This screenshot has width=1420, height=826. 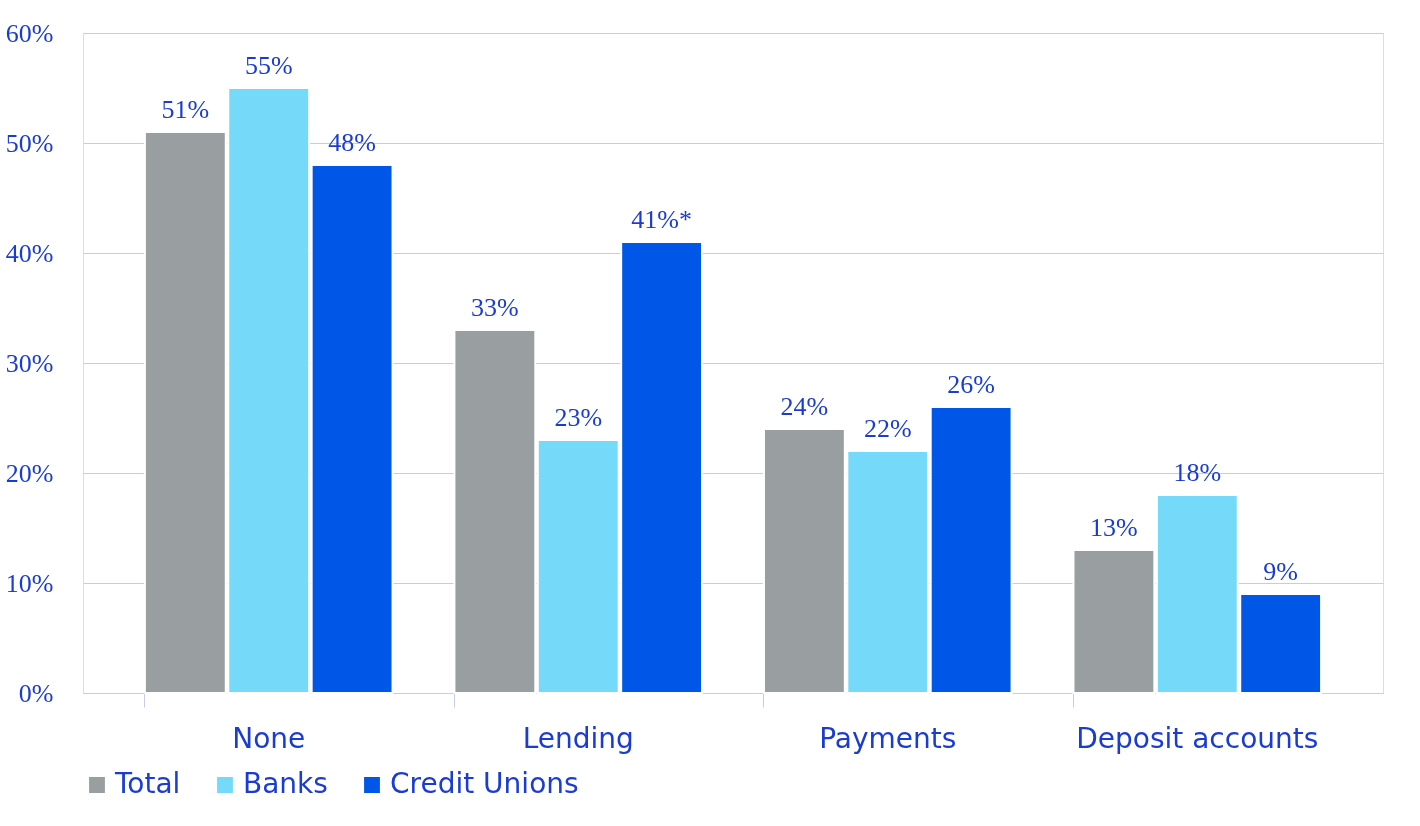 I want to click on data-label: 22%, so click(x=887, y=428).